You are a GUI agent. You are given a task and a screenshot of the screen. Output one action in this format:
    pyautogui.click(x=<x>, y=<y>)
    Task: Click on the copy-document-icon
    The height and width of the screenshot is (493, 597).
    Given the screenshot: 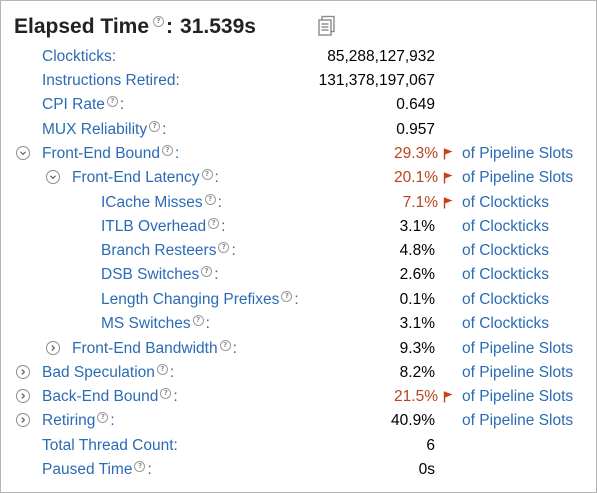 What is the action you would take?
    pyautogui.click(x=327, y=26)
    